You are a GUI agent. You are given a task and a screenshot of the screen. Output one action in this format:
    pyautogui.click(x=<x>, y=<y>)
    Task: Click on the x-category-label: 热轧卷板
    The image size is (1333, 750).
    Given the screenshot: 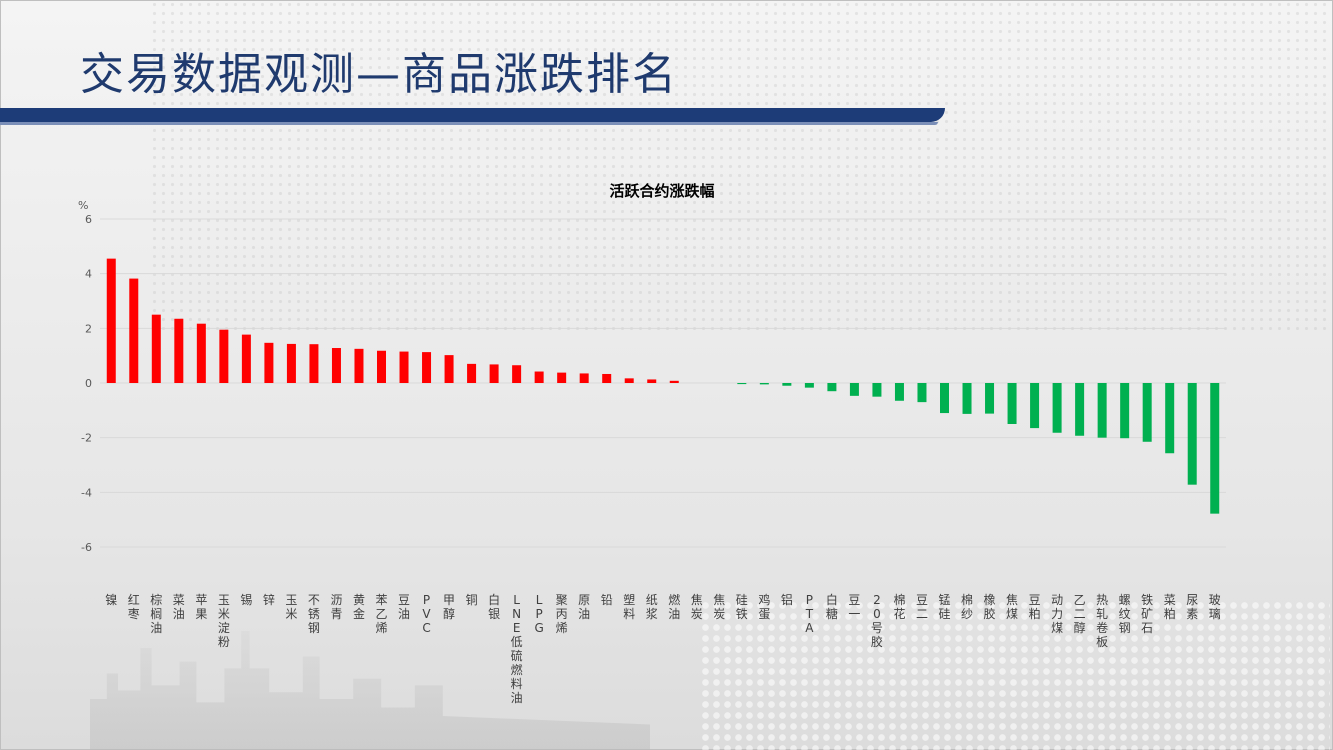 What is the action you would take?
    pyautogui.click(x=1102, y=621)
    